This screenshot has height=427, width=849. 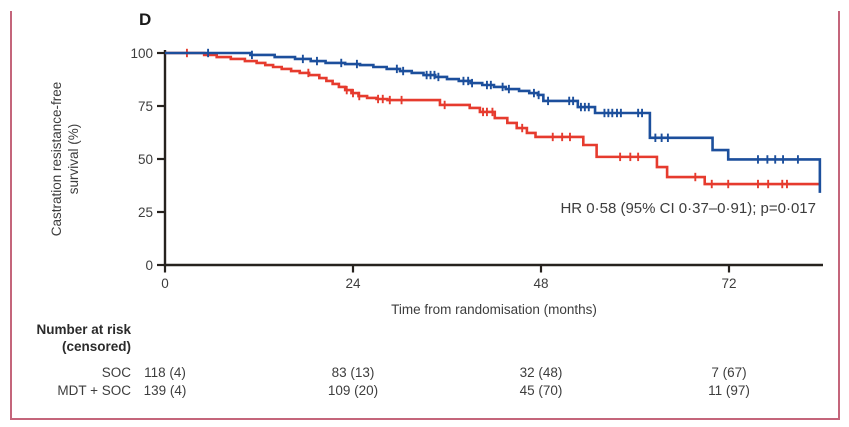 I want to click on x-axis-title: Time from randomisation (months), so click(x=494, y=309).